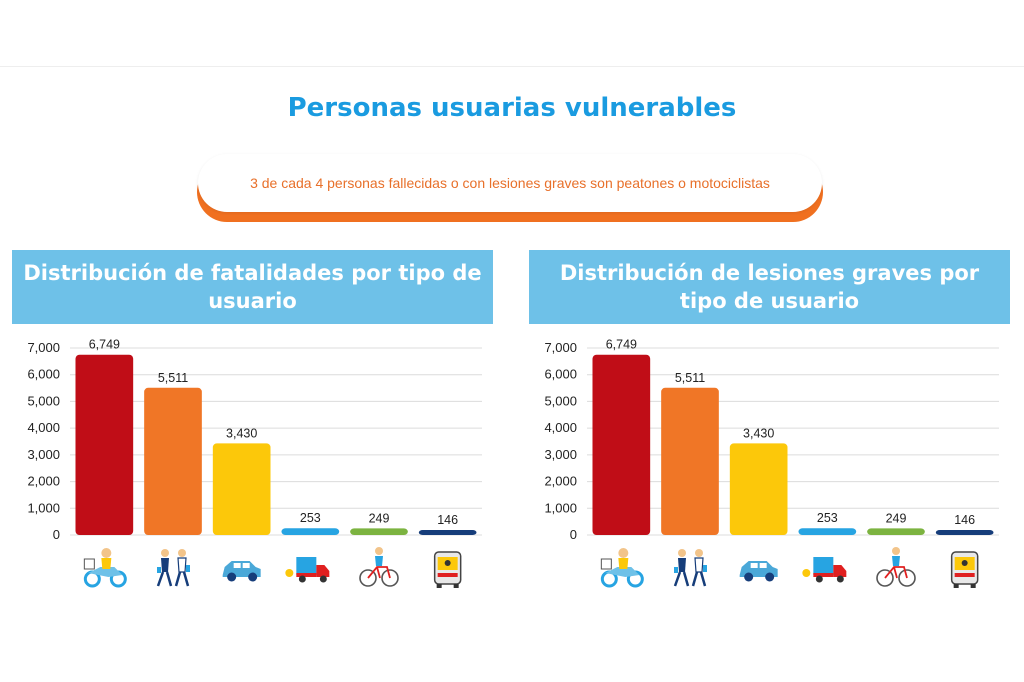 The width and height of the screenshot is (1024, 682). Describe the element at coordinates (512, 108) in the screenshot. I see `page-title: Personas usuarias vulnerables` at that location.